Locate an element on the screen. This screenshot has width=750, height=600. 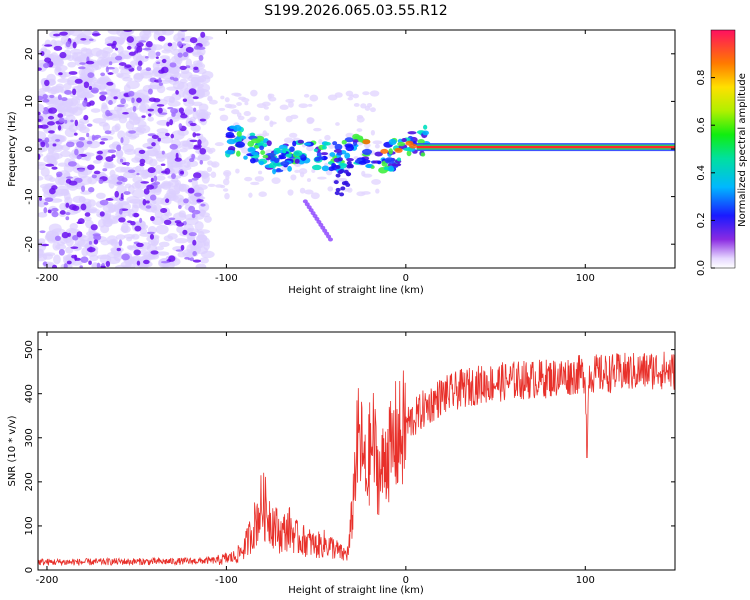
snr-x-tick-label: -100 is located at coordinates (226, 580).